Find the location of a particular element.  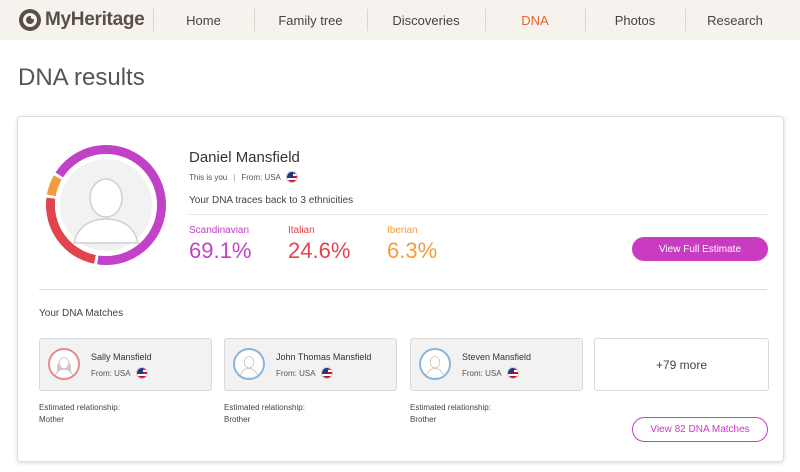

match-name: Sally Mansfield is located at coordinates (121, 357).